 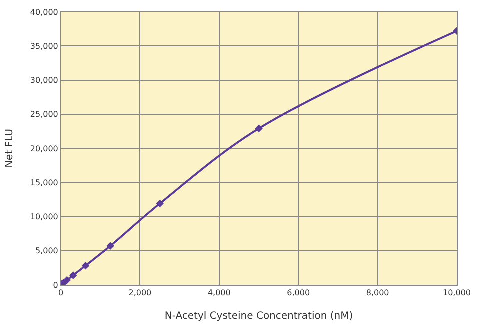 What do you see at coordinates (55, 285) in the screenshot?
I see `y-tick-label: 0` at bounding box center [55, 285].